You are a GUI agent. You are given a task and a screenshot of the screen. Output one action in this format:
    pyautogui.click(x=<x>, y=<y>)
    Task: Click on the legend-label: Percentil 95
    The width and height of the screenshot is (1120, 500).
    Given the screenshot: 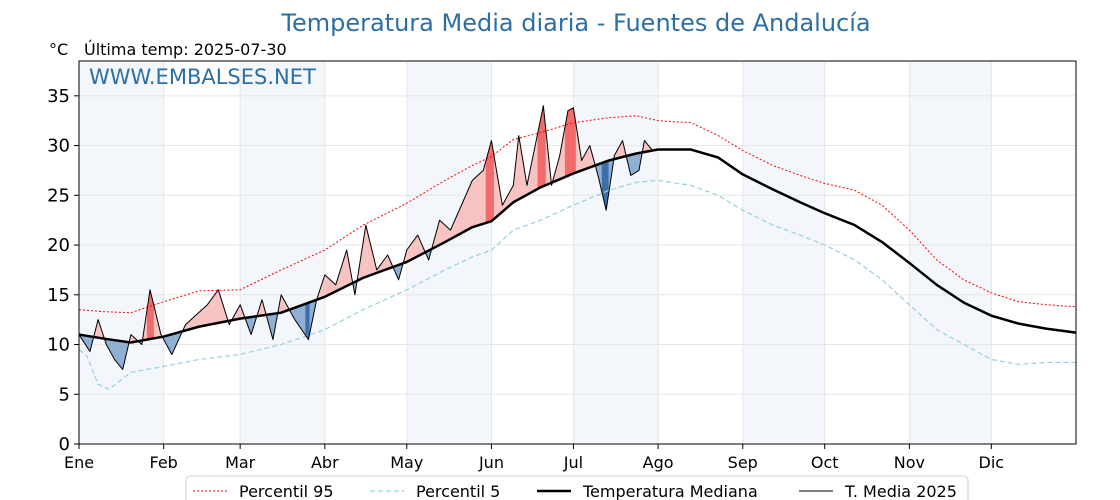 What is the action you would take?
    pyautogui.click(x=286, y=491)
    